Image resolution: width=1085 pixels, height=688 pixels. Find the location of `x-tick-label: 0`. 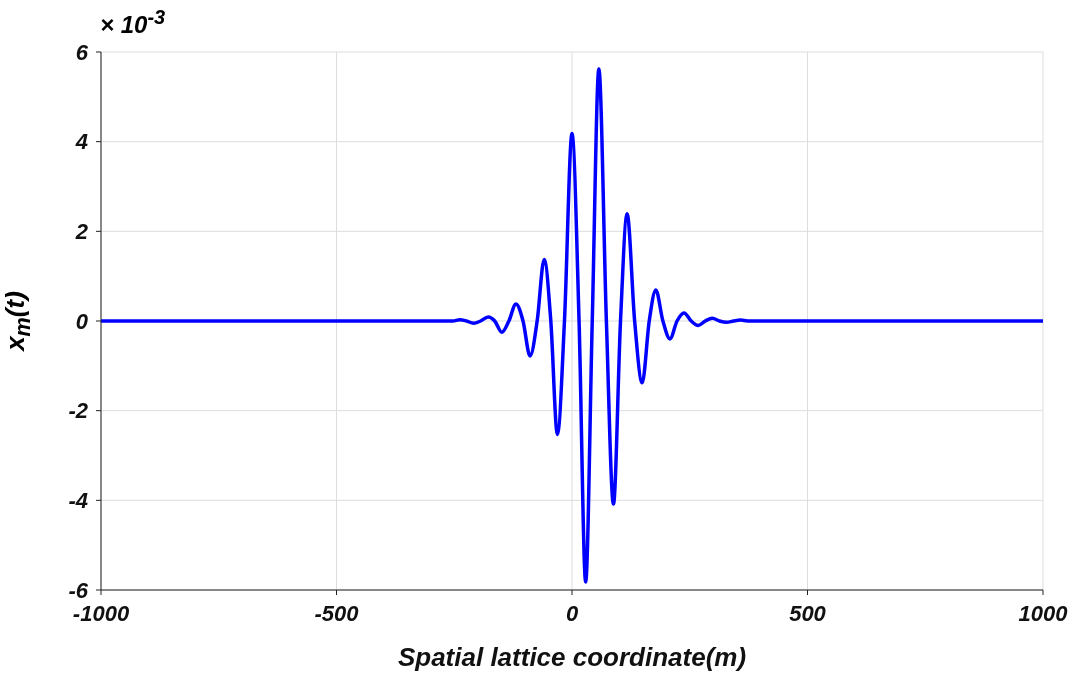

x-tick-label: 0 is located at coordinates (572, 613).